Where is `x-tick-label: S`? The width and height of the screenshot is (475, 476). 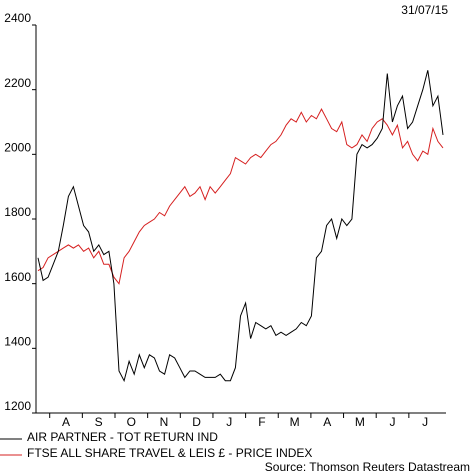 x-tick-label: S is located at coordinates (99, 422).